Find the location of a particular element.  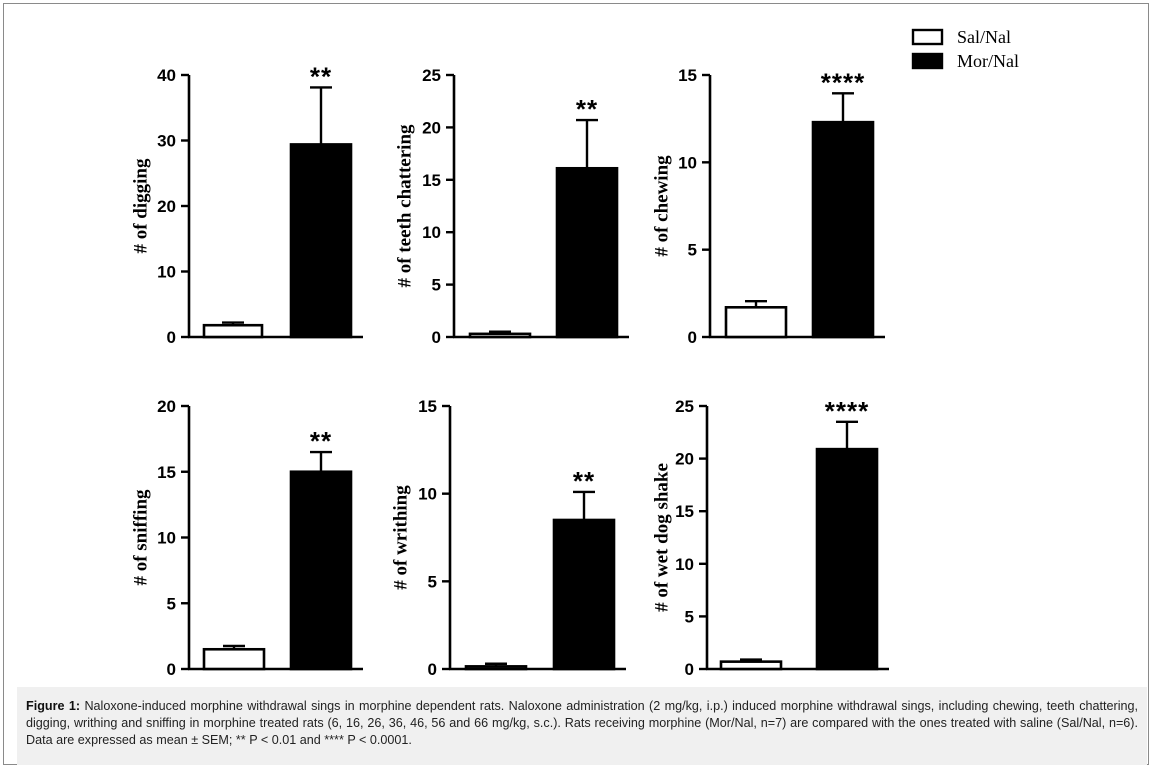

y-axis-label: # of sniffing is located at coordinates (140, 537).